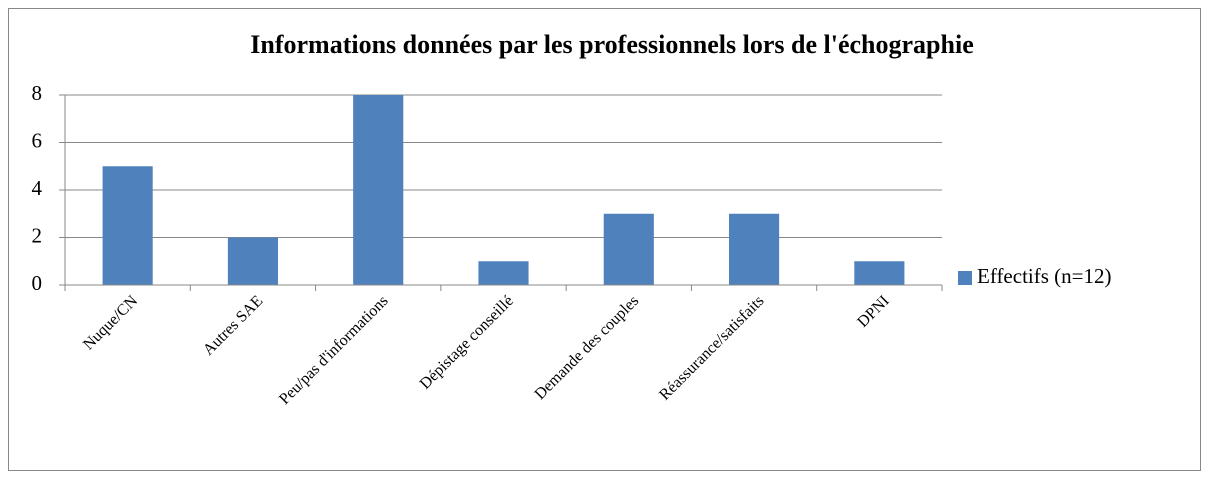  What do you see at coordinates (37, 140) in the screenshot?
I see `y-tick-label: 6` at bounding box center [37, 140].